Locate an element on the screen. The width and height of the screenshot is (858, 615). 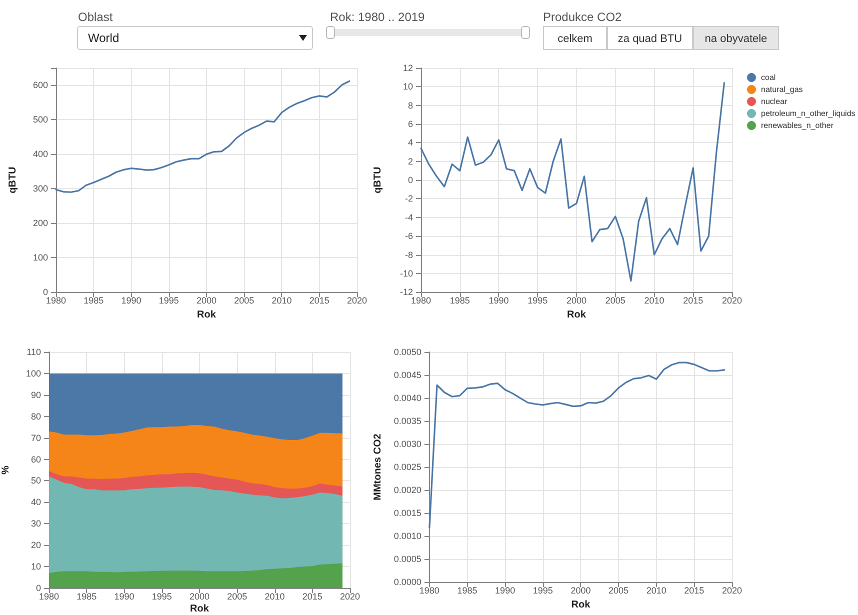
y-tick-label: 110 is located at coordinates (33, 352).